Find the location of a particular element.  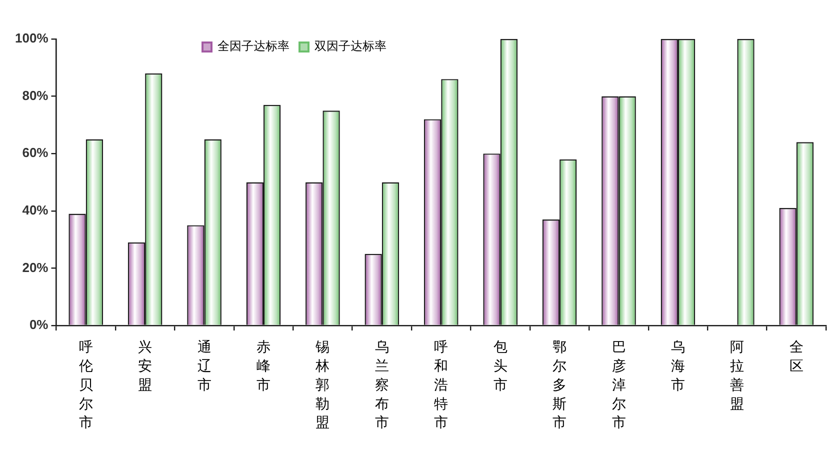

x-tick-label: 兴安盟 is located at coordinates (145, 367).